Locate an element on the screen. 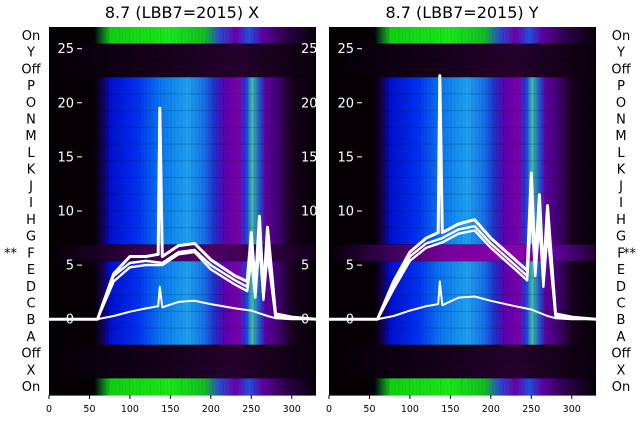 This screenshot has width=640, height=440. row-label-y: Y is located at coordinates (30, 53).